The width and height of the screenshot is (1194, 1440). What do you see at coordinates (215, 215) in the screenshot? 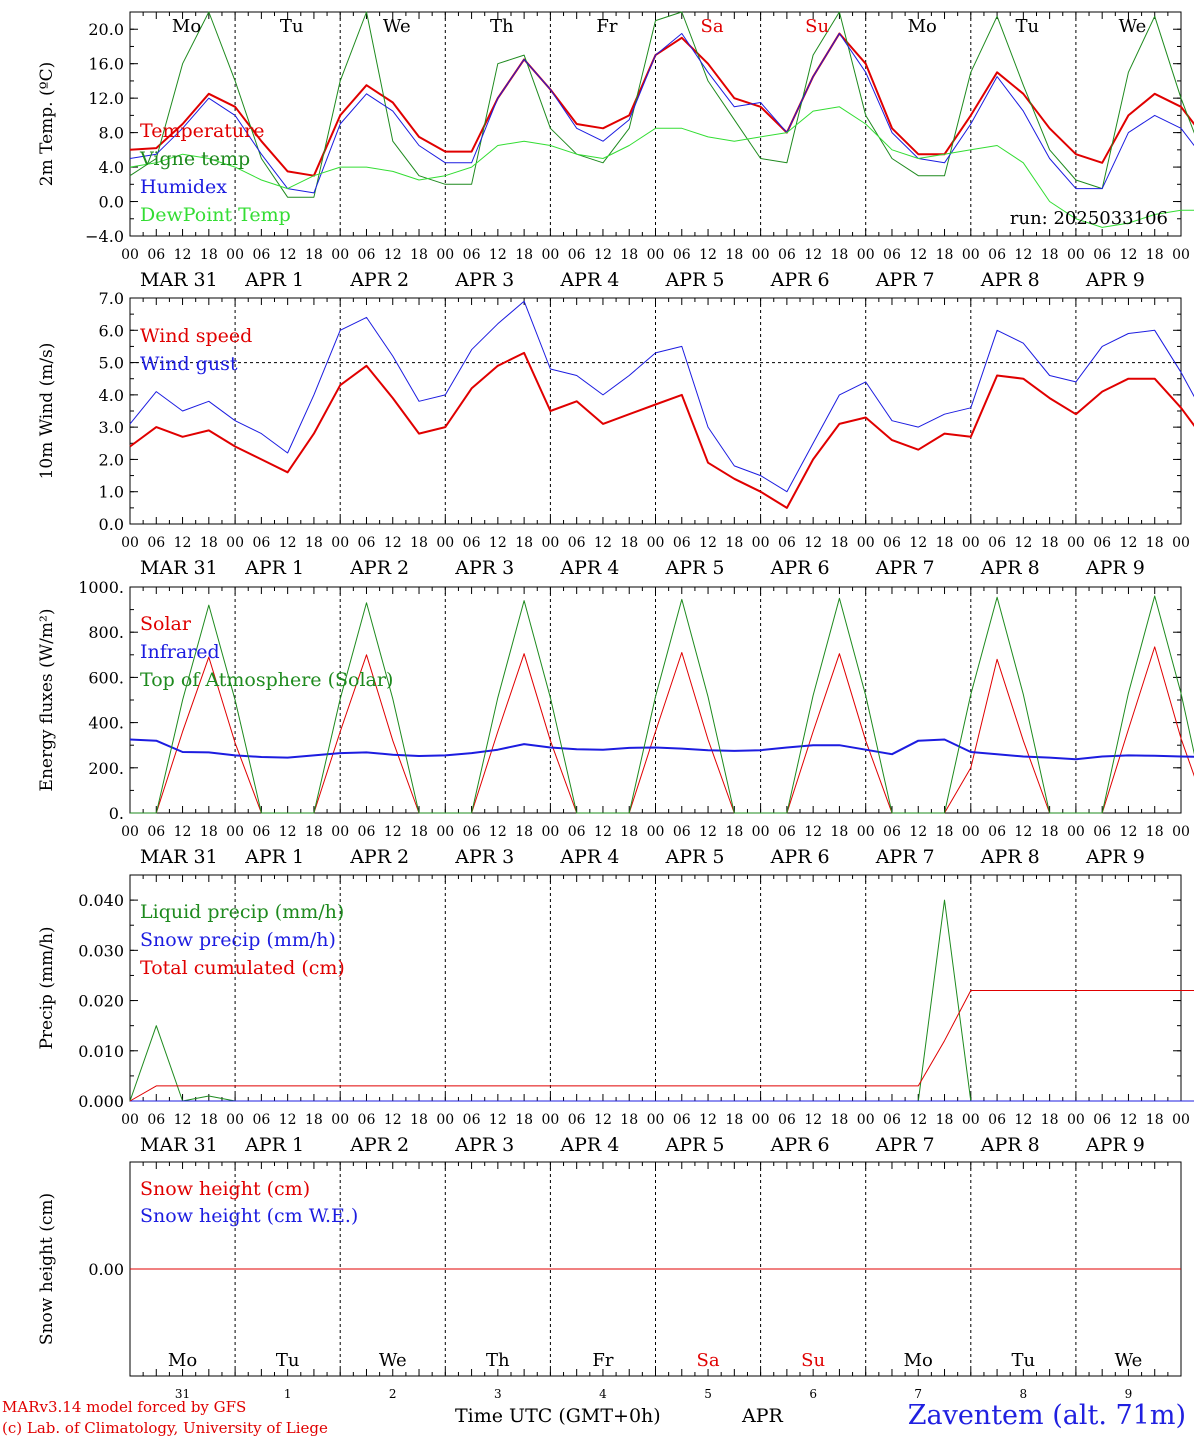
I see `legend-entry: DewPoint Temp` at bounding box center [215, 215].